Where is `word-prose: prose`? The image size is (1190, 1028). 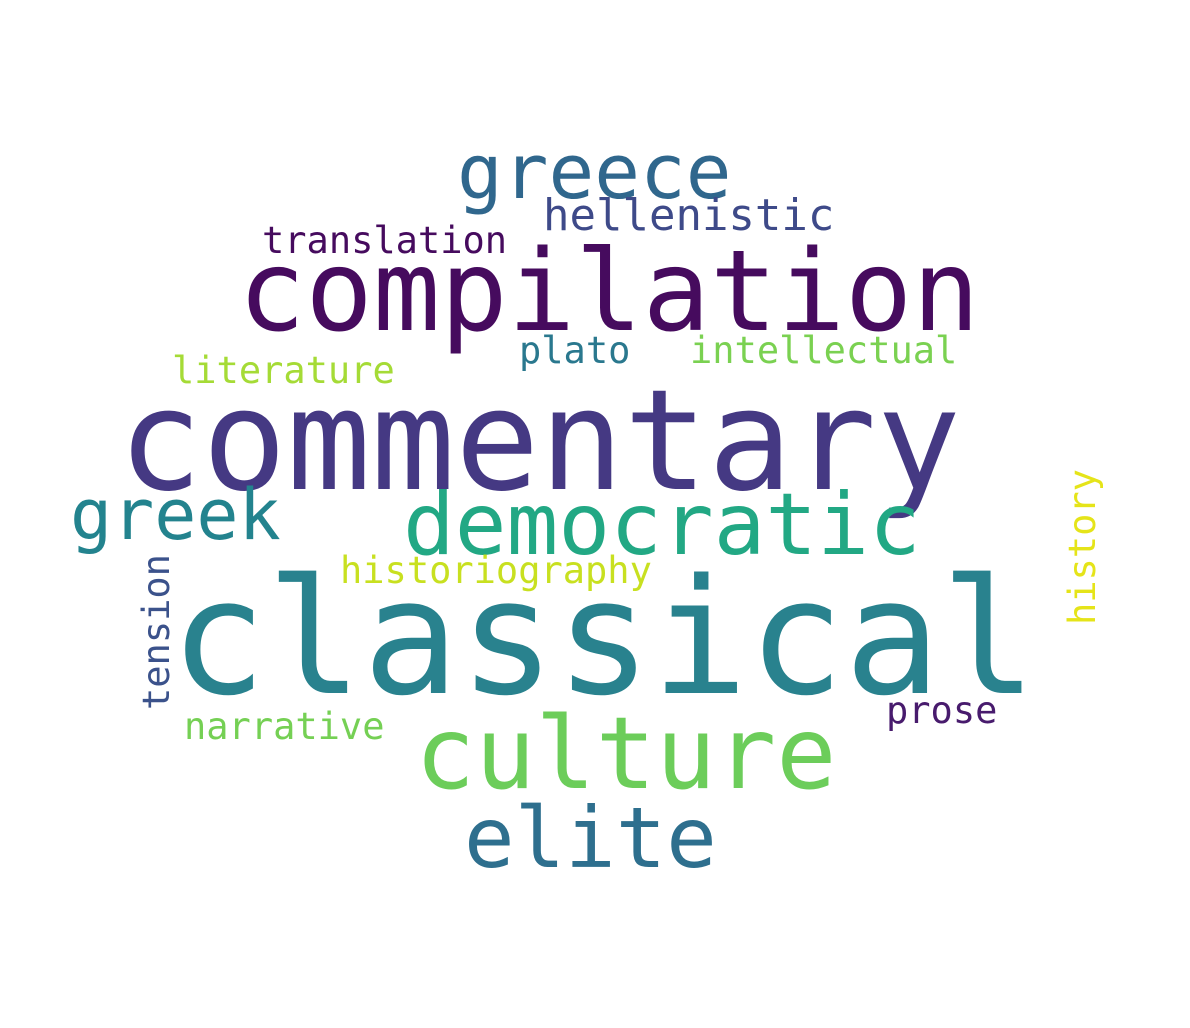
word-prose: prose is located at coordinates (942, 710).